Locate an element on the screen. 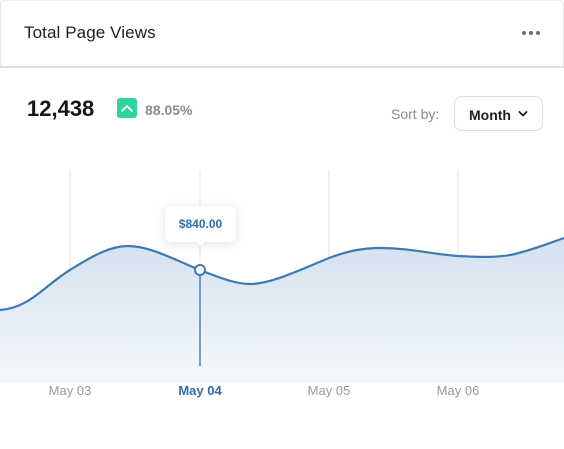 This screenshot has width=564, height=449. sort-dropdown: Month is located at coordinates (498, 113).